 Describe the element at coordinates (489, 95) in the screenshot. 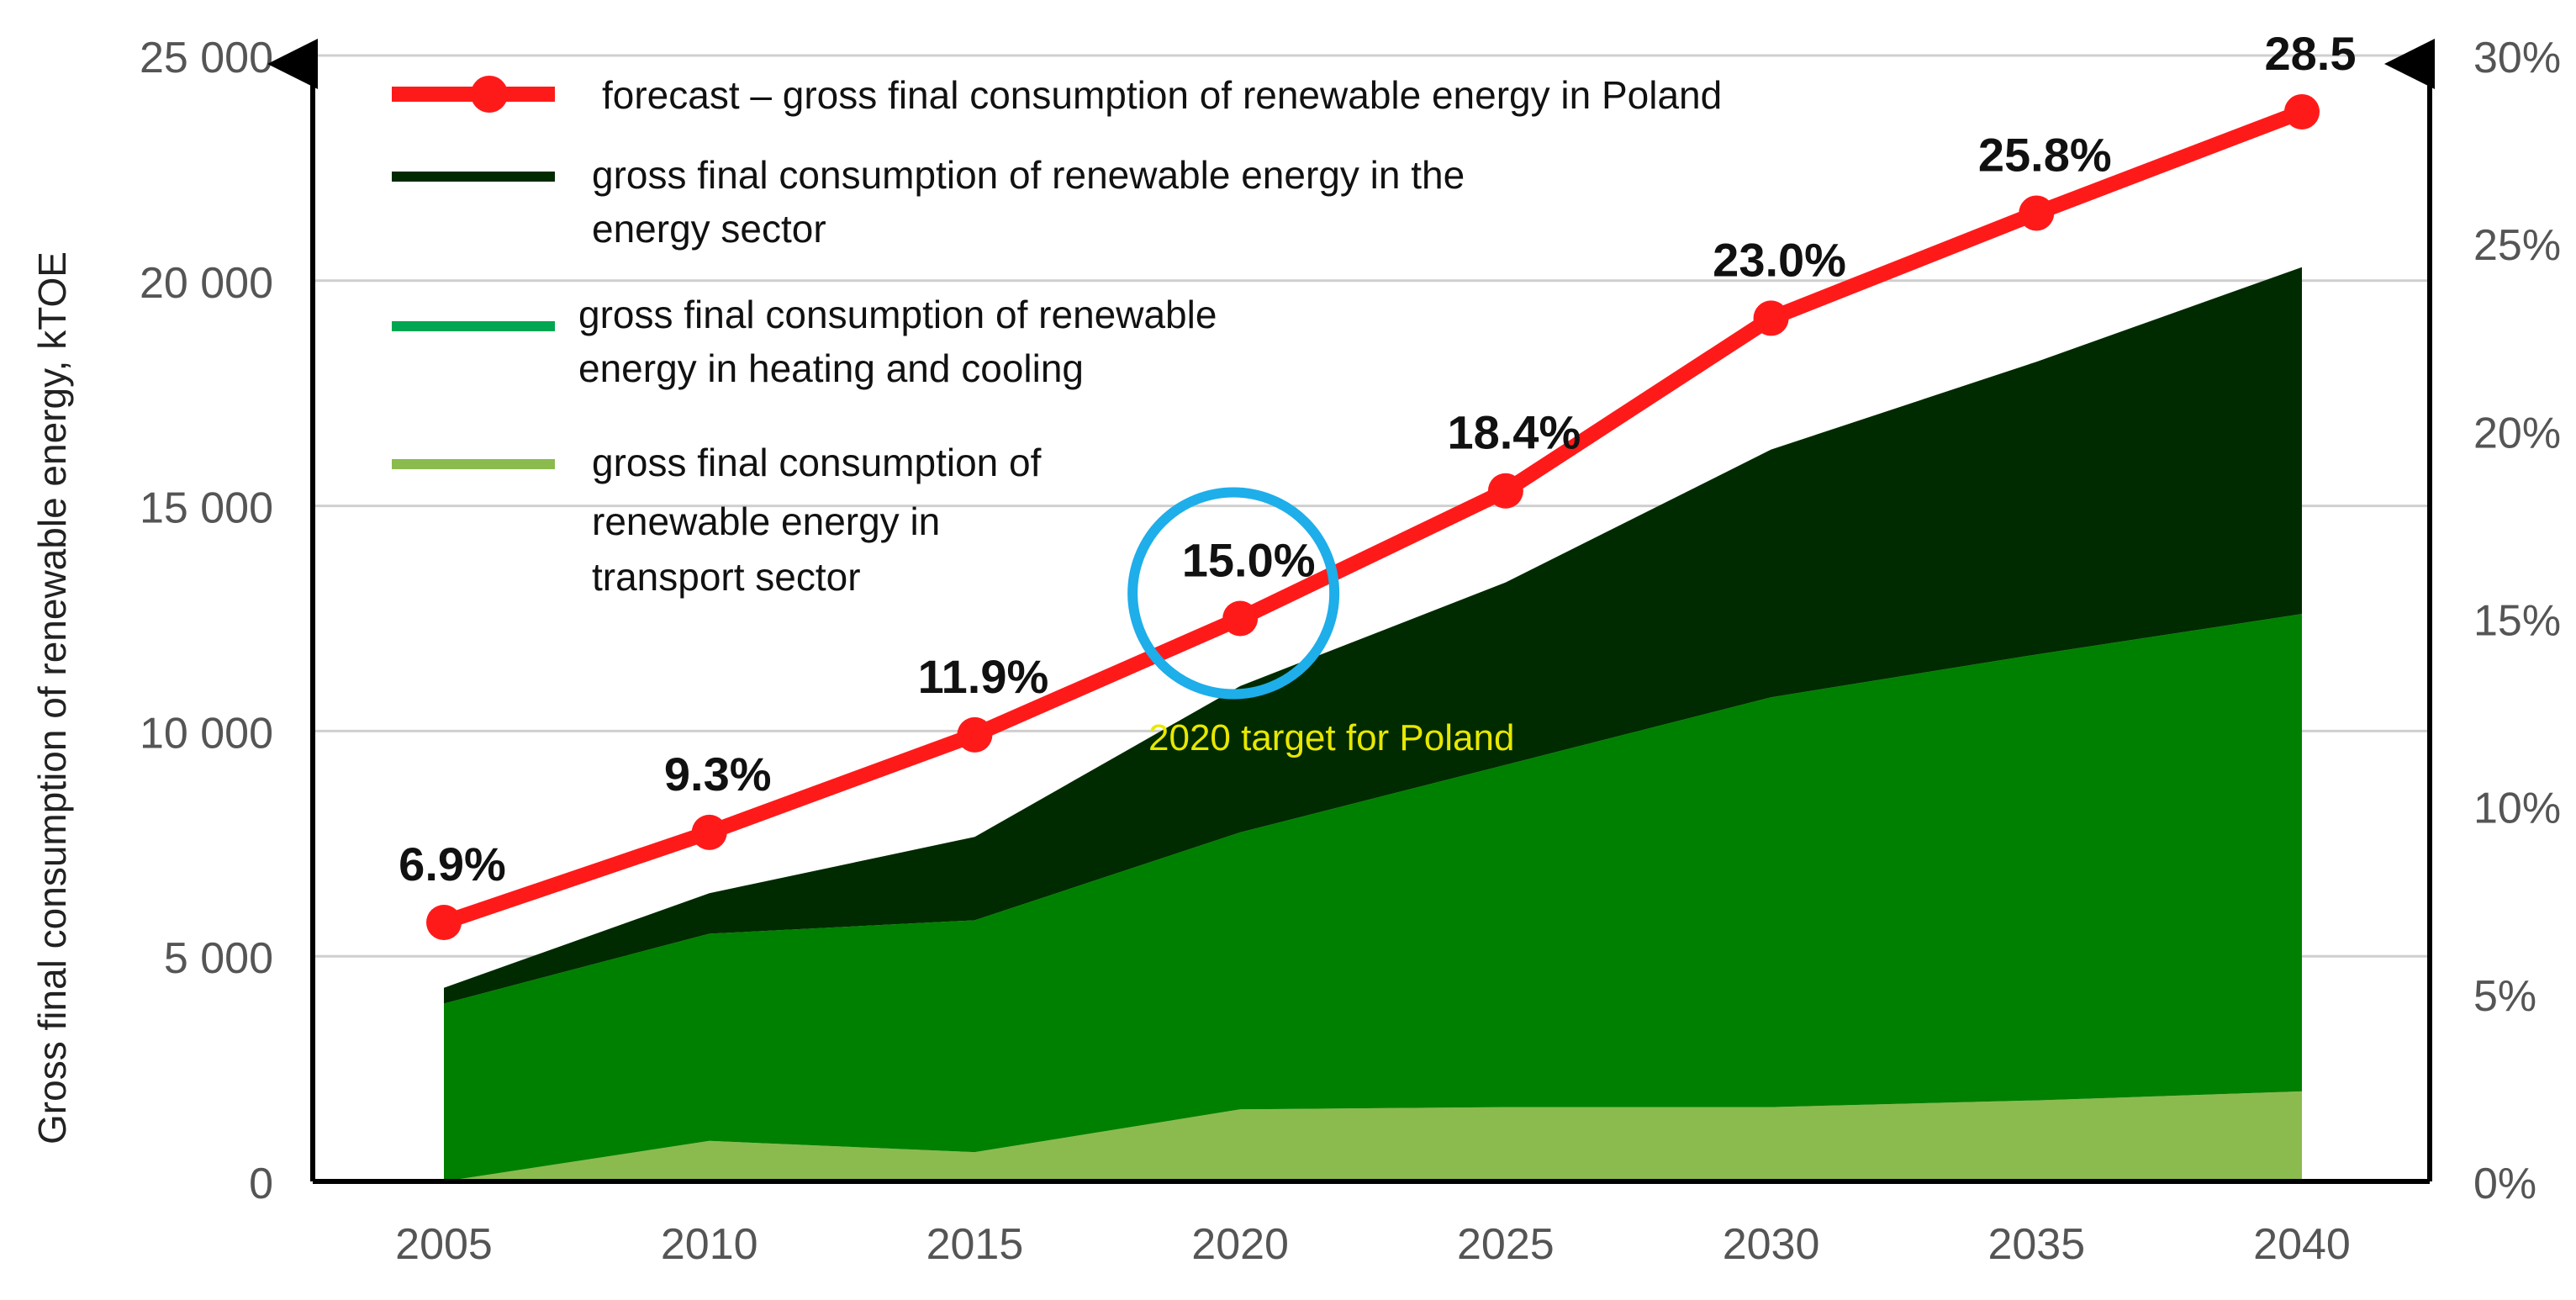

I see `legend-marker` at that location.